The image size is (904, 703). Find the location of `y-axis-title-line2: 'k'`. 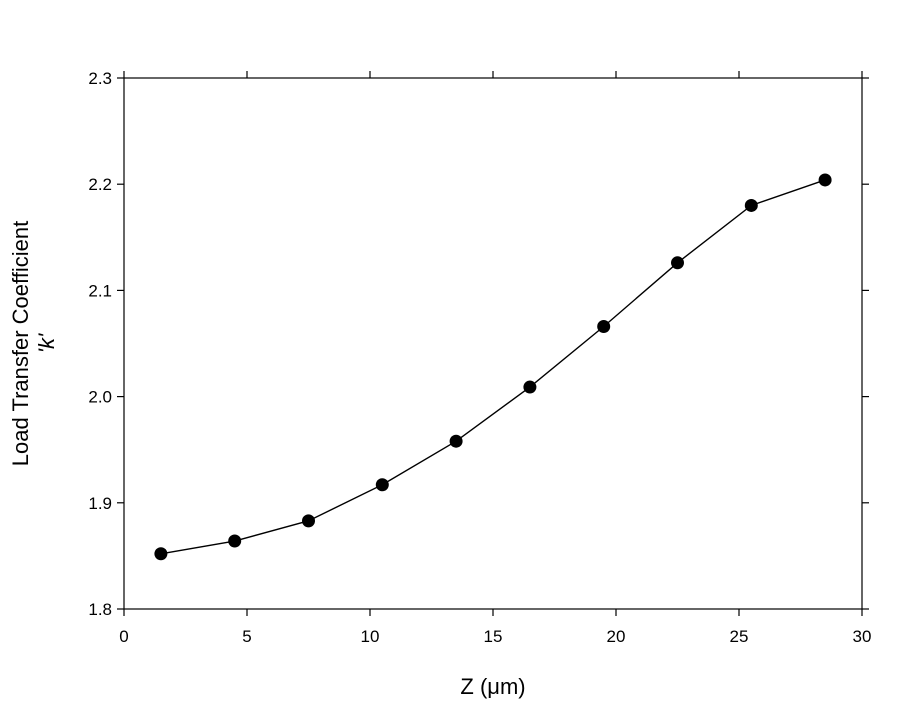

y-axis-title-line2: 'k' is located at coordinates (46, 343).